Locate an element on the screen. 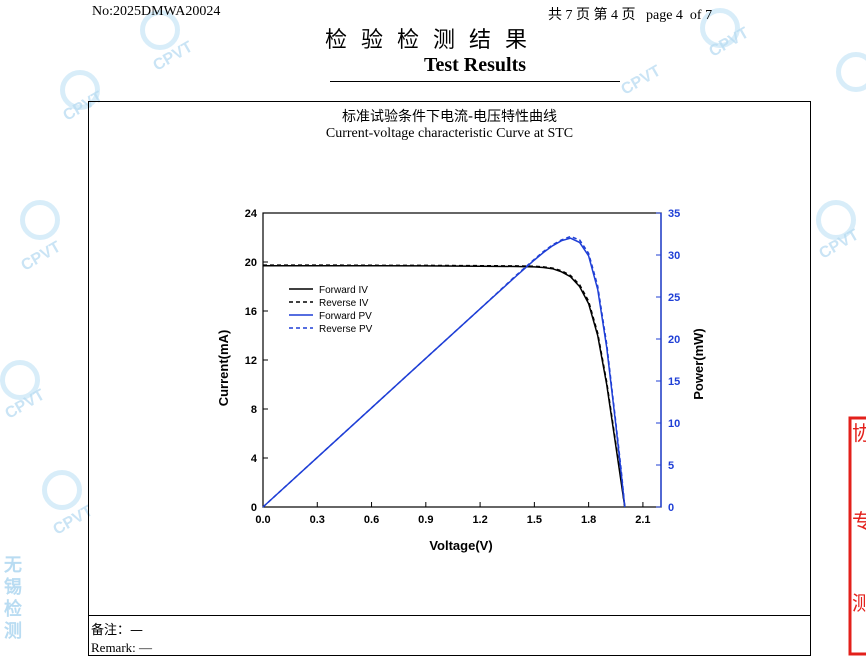 The width and height of the screenshot is (866, 672). legend-entry: Forward IV is located at coordinates (343, 290).